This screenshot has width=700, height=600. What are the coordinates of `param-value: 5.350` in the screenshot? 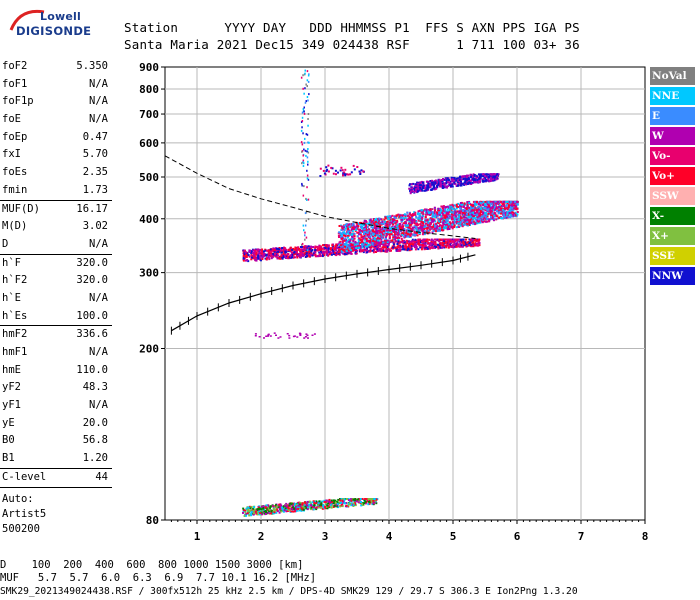 It's located at (92, 66).